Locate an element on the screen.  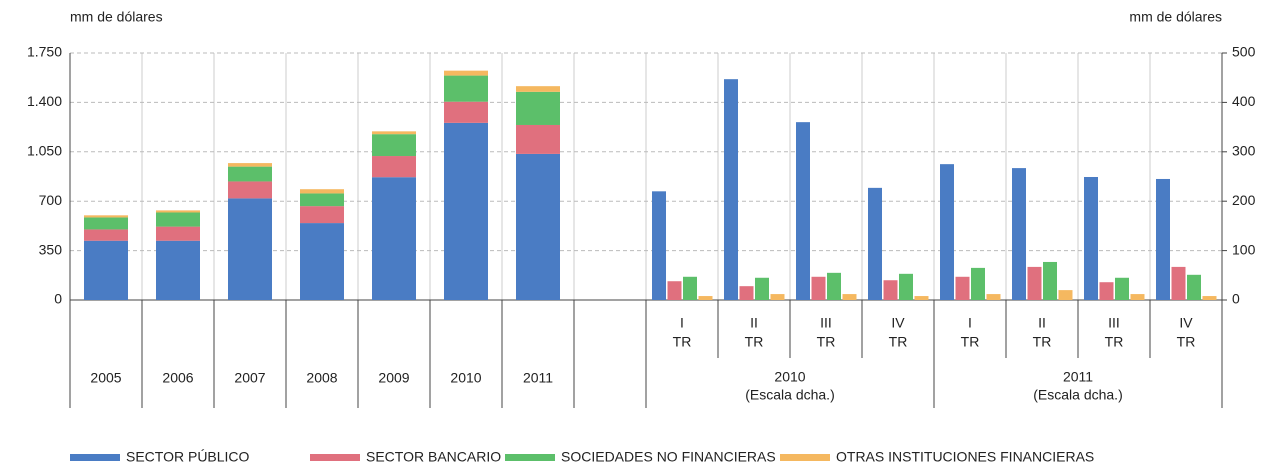
group-label: 2011 is located at coordinates (1078, 377).